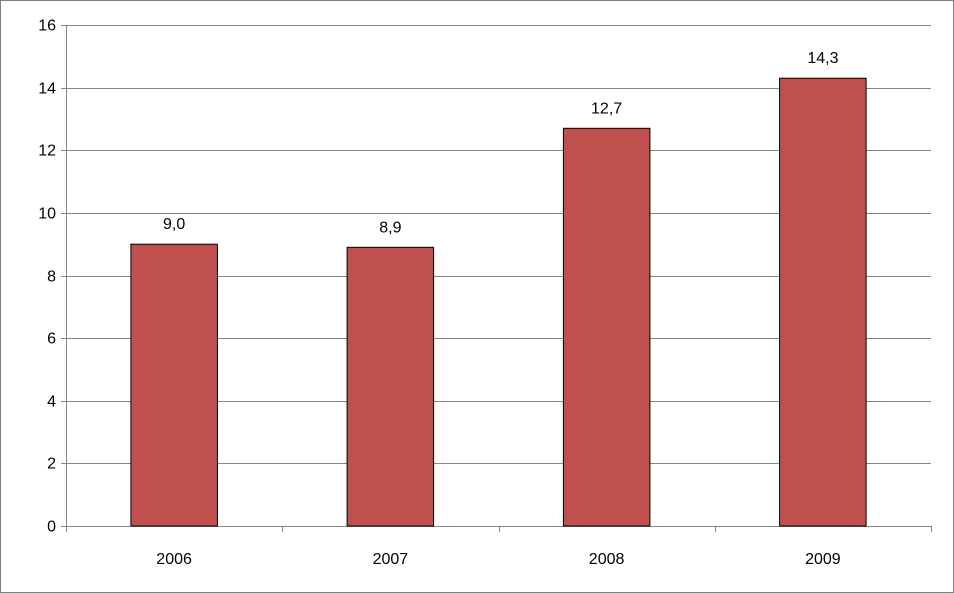 Image resolution: width=954 pixels, height=593 pixels. I want to click on y-tick-label-2: 2, so click(51, 464).